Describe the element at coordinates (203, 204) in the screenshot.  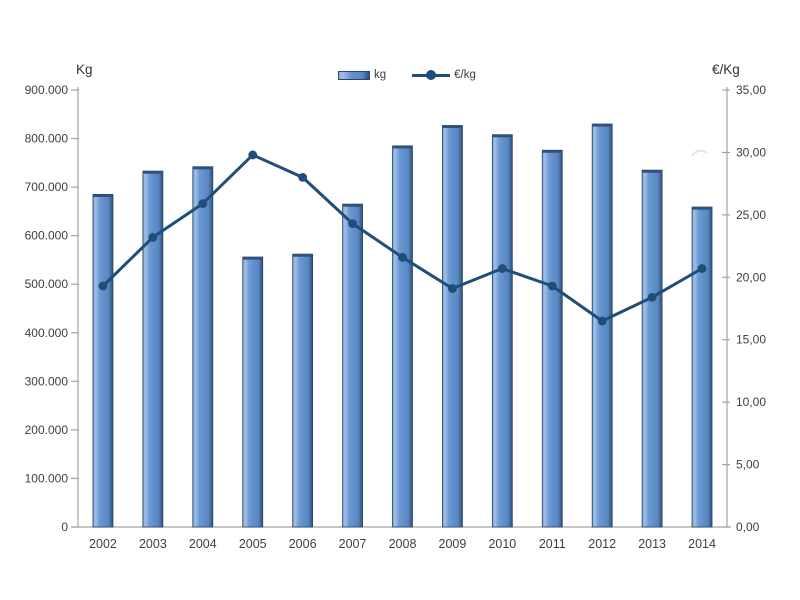
I see `line-marker-2004` at that location.